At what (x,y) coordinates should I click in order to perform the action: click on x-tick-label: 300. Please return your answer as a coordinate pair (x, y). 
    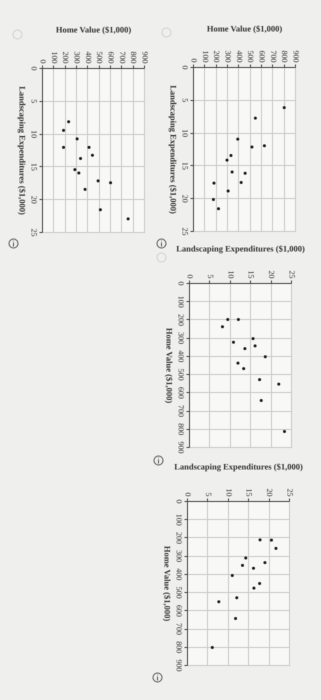
    Looking at the image, I should click on (77, 58).